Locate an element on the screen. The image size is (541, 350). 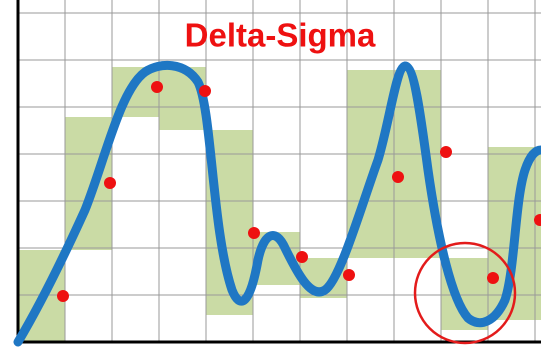
title: Delta-Sigma is located at coordinates (280, 35).